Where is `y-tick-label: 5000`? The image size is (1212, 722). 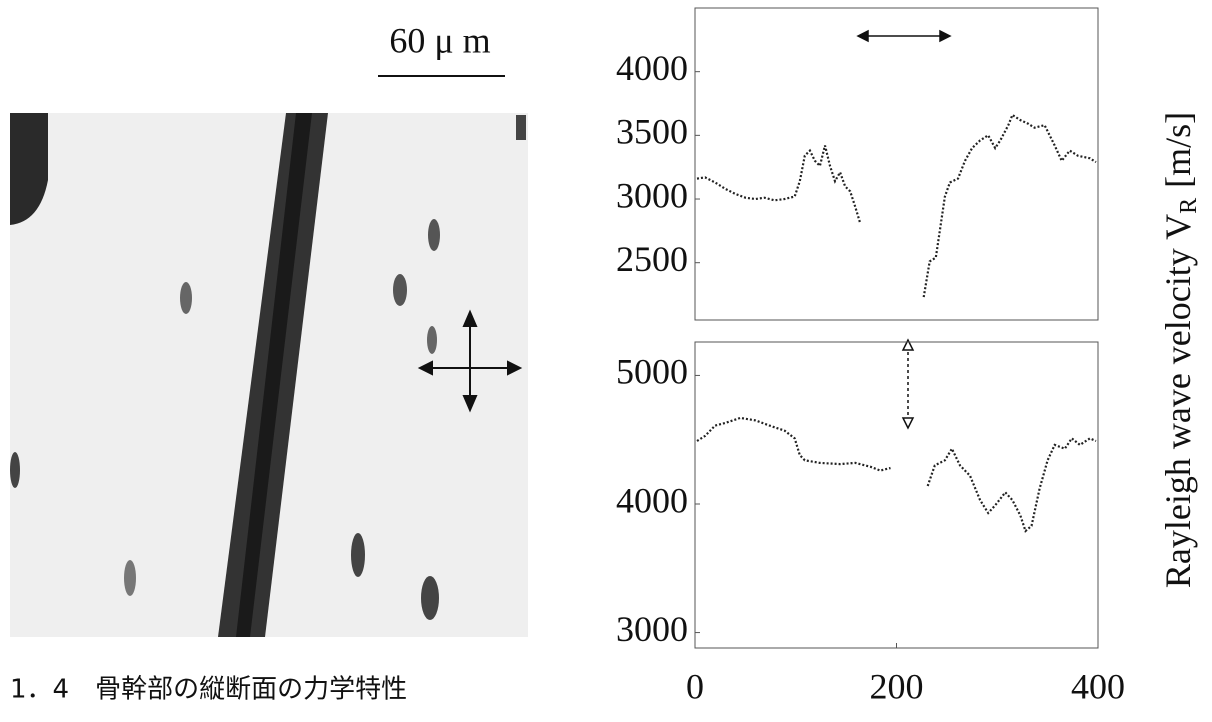
y-tick-label: 5000 is located at coordinates (652, 372).